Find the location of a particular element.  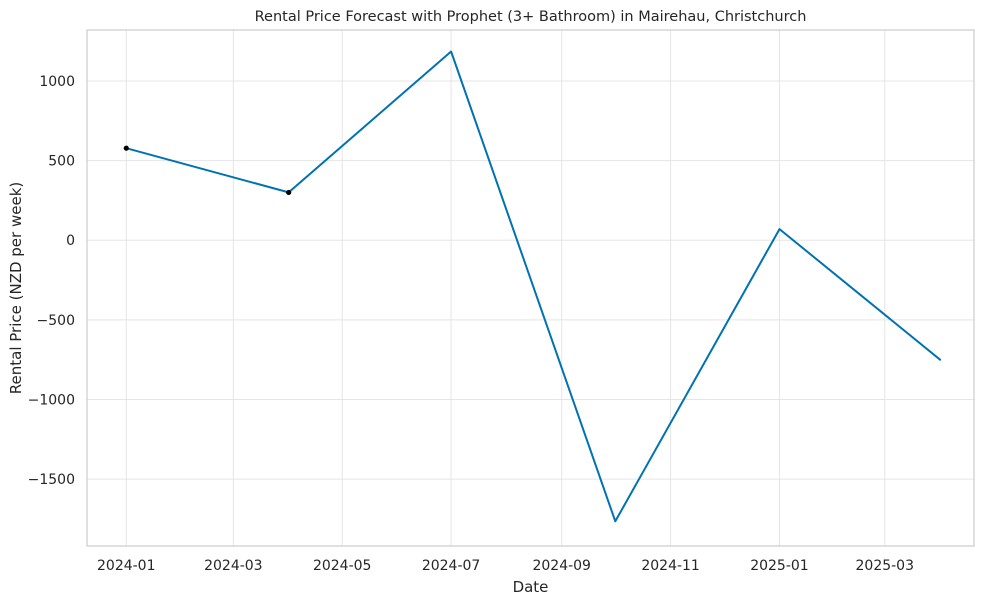

y-tick-label: 1000 is located at coordinates (57, 82).